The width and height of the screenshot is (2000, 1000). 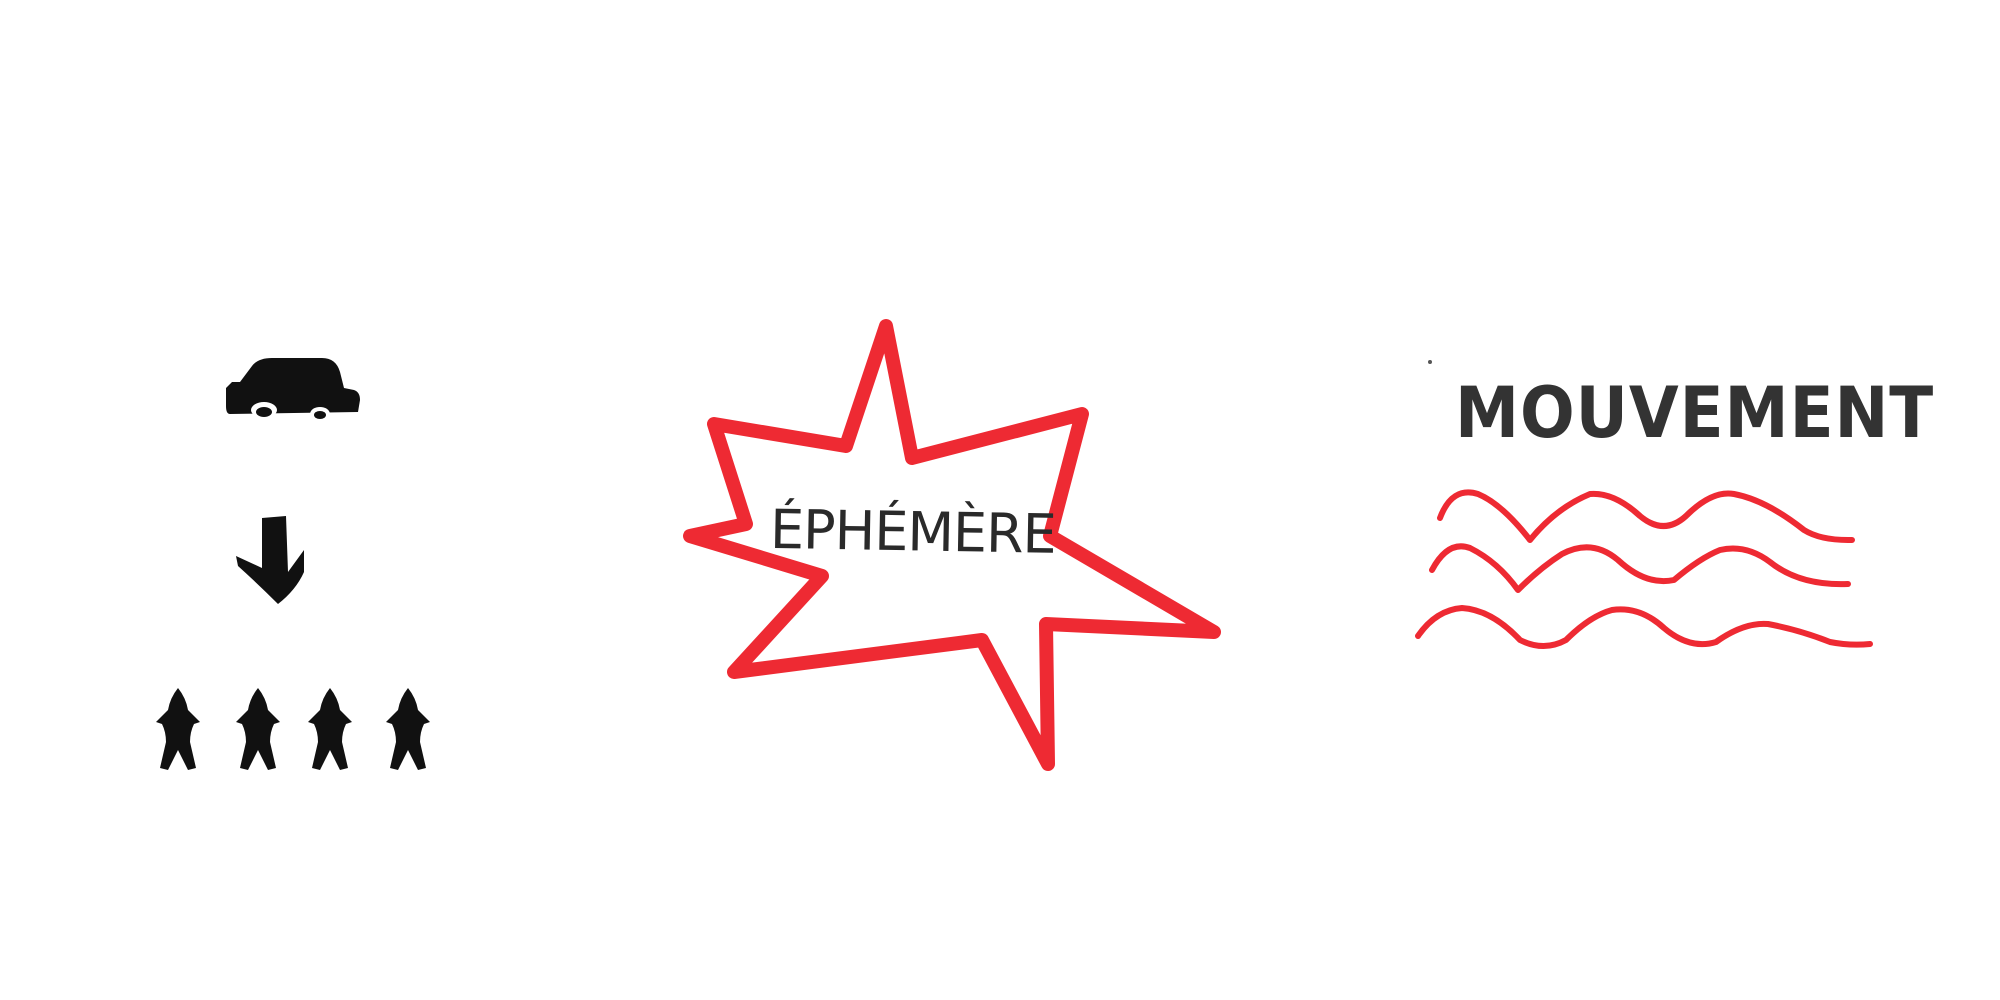 I want to click on car-icon, so click(x=293, y=389).